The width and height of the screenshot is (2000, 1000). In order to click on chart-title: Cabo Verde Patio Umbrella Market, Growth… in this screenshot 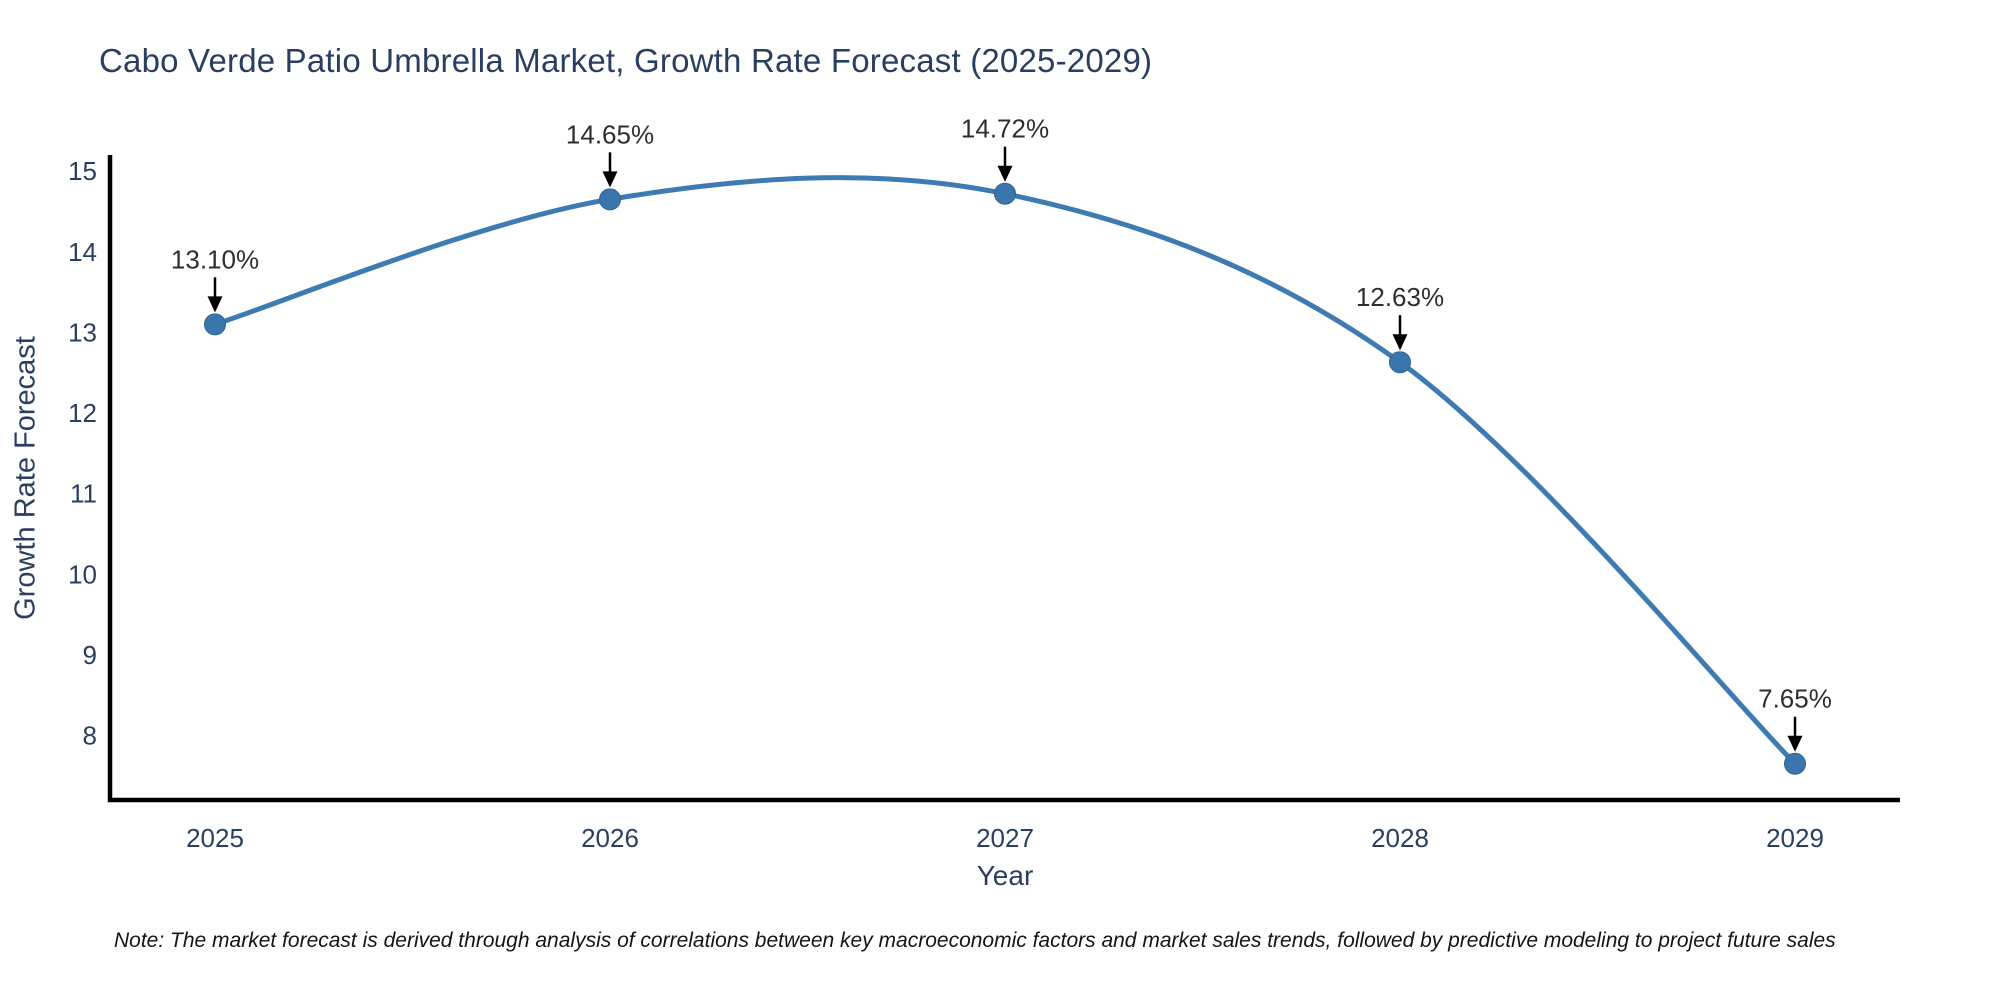, I will do `click(626, 60)`.